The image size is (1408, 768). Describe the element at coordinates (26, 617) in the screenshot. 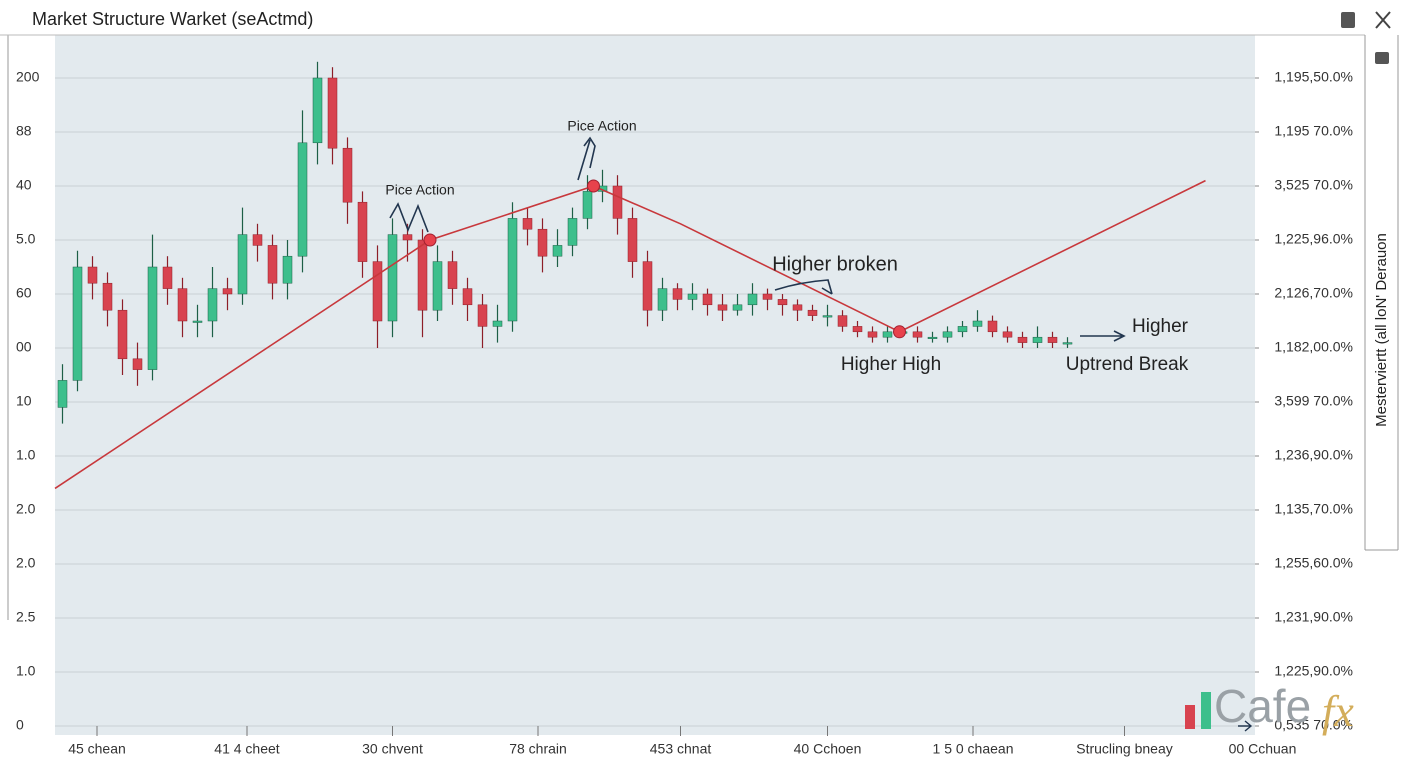

I see `y-tick-label: 2.5` at that location.